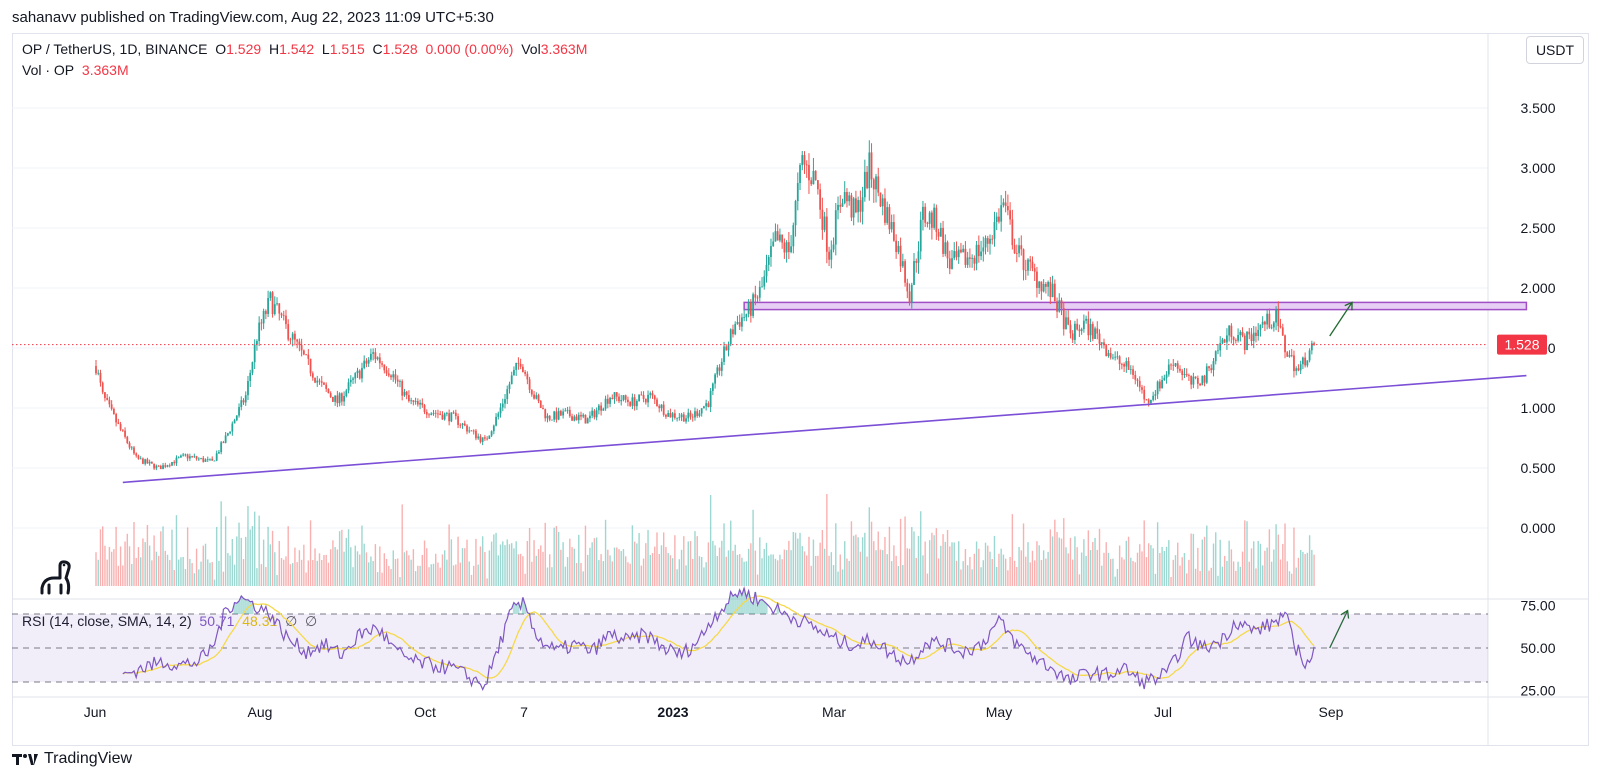 Image resolution: width=1600 pixels, height=778 pixels. I want to click on rsi-up-arrow-head, so click(1345, 614).